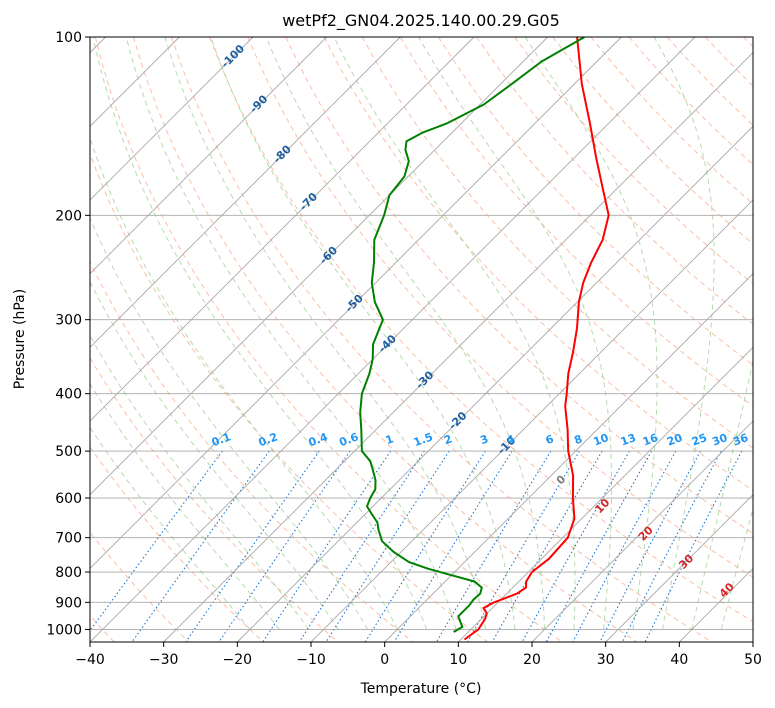 The width and height of the screenshot is (775, 708). What do you see at coordinates (68, 395) in the screenshot?
I see `y-tick-label: 400` at bounding box center [68, 395].